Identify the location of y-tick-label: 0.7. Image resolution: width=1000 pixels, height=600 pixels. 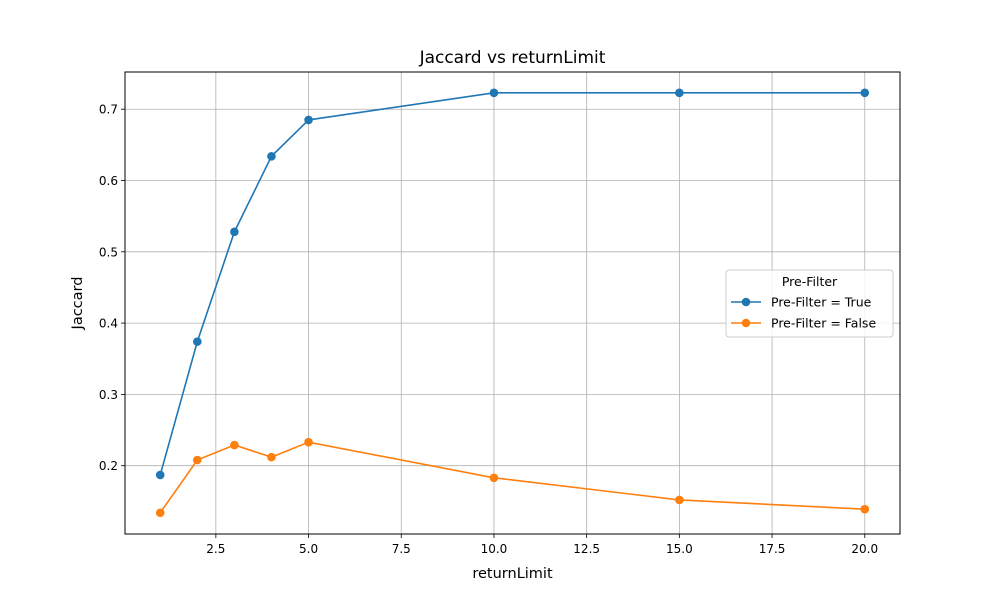
(108, 110).